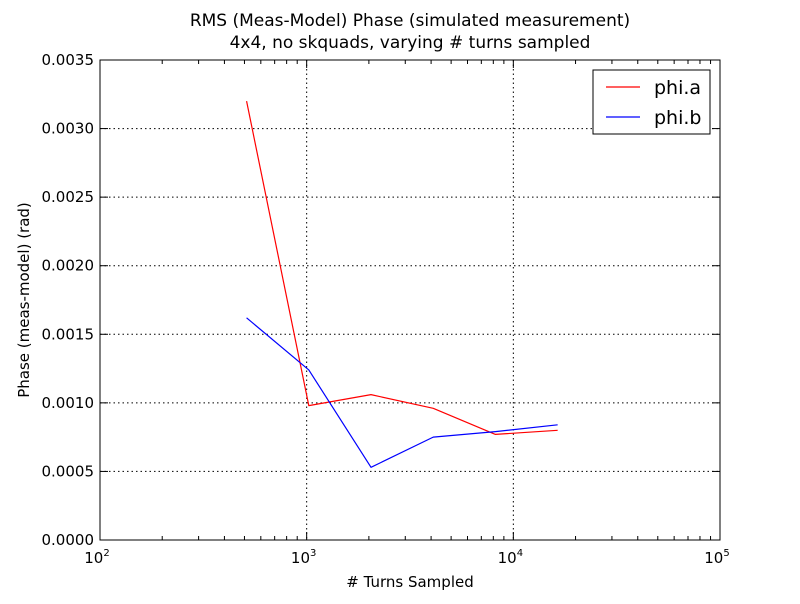  Describe the element at coordinates (303, 557) in the screenshot. I see `x-tick-label: 10³` at that location.